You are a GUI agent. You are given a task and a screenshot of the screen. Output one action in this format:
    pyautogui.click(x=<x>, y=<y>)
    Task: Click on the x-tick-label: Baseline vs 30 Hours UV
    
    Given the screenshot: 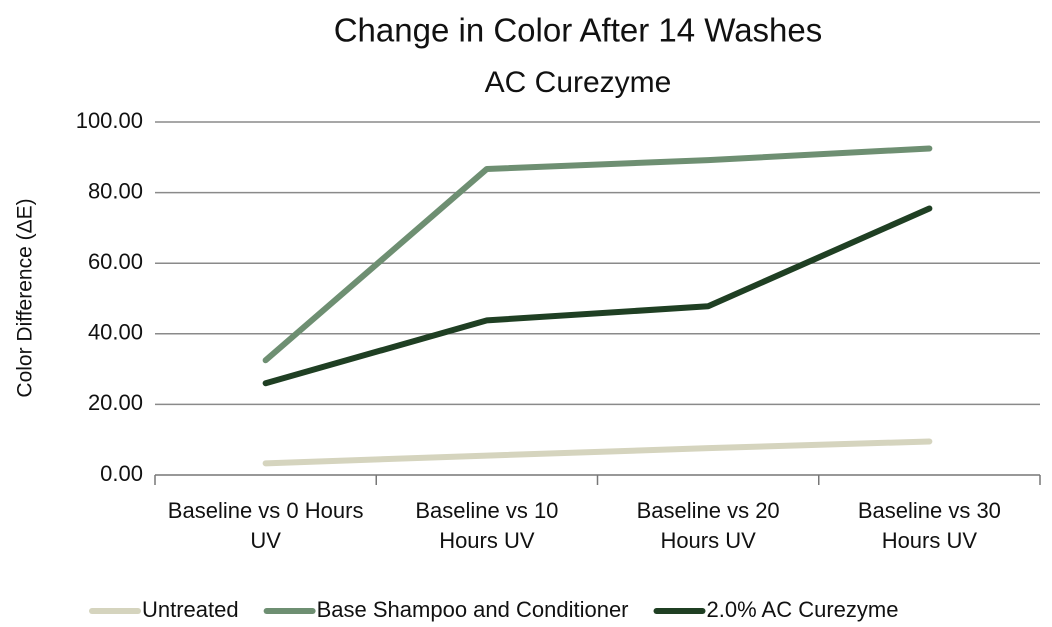 What is the action you would take?
    pyautogui.click(x=929, y=525)
    